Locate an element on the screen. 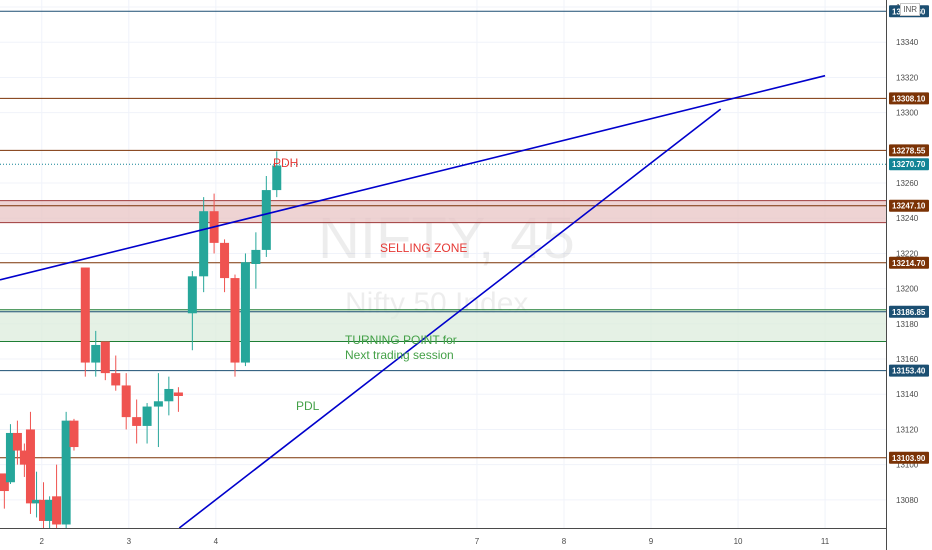  price-label: 13270.70 is located at coordinates (909, 164).